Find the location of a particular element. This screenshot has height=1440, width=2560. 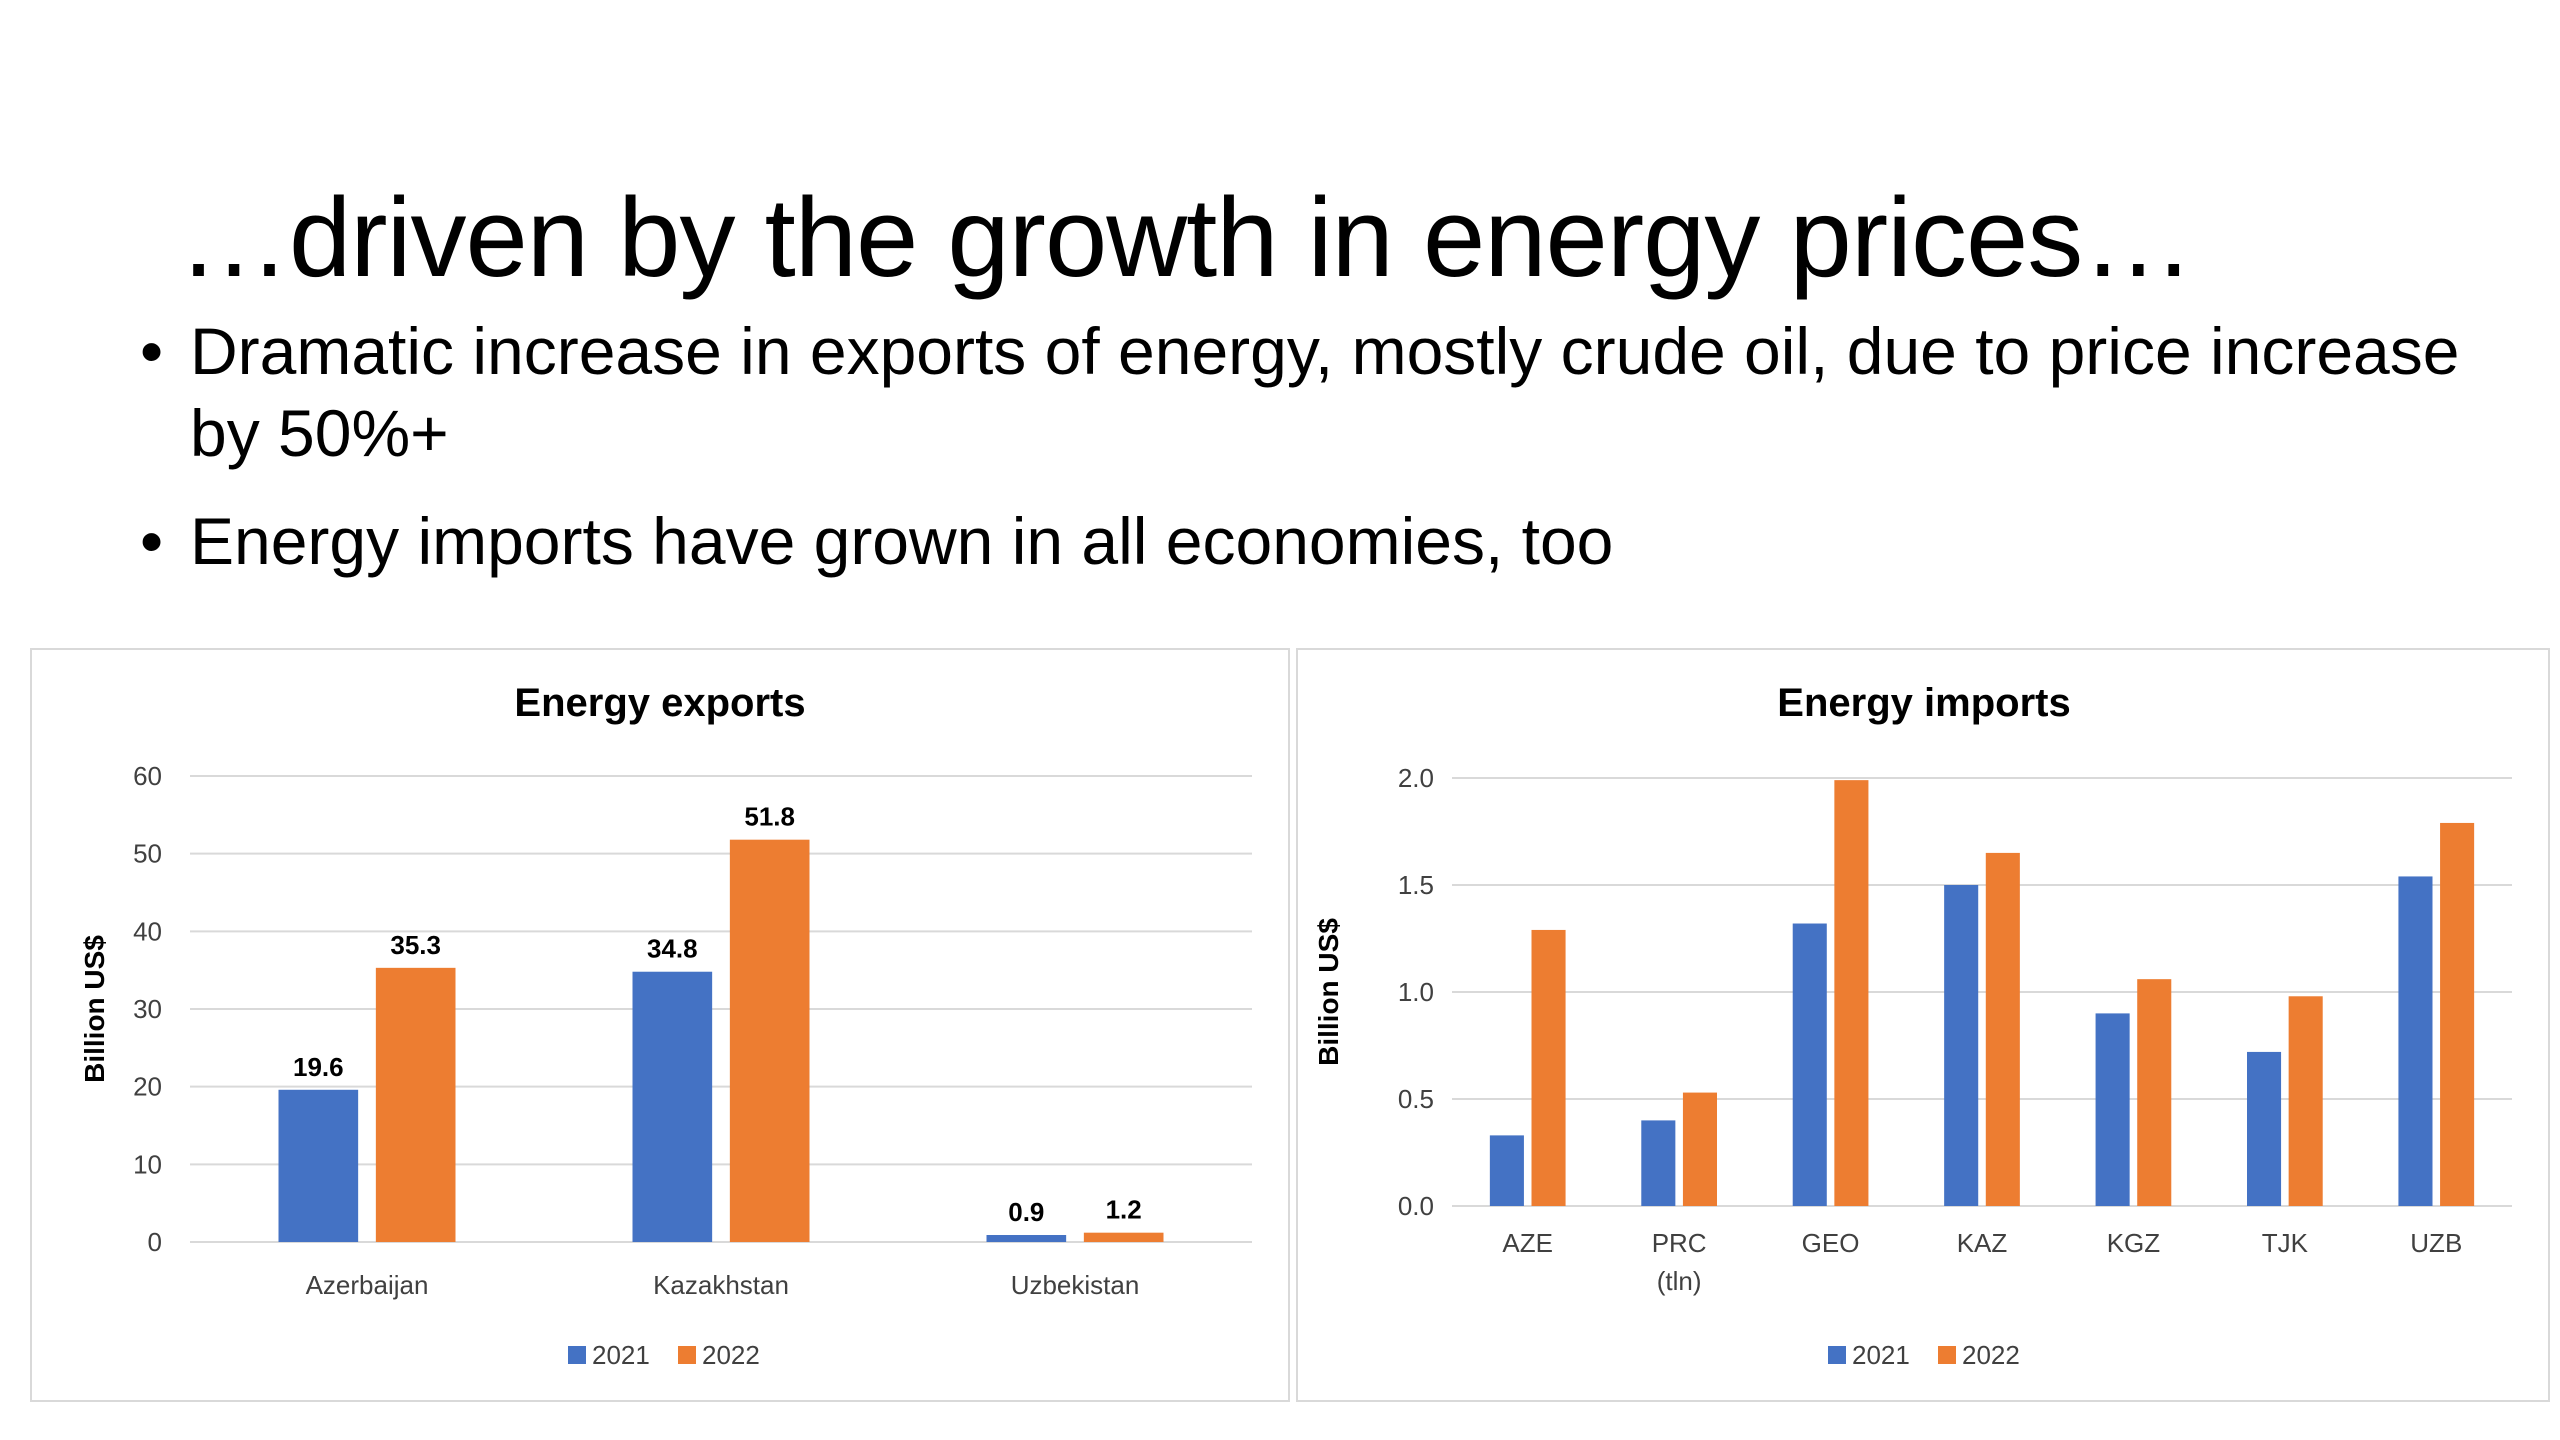

imports-x-tick-label: KGZ is located at coordinates (2134, 1243).